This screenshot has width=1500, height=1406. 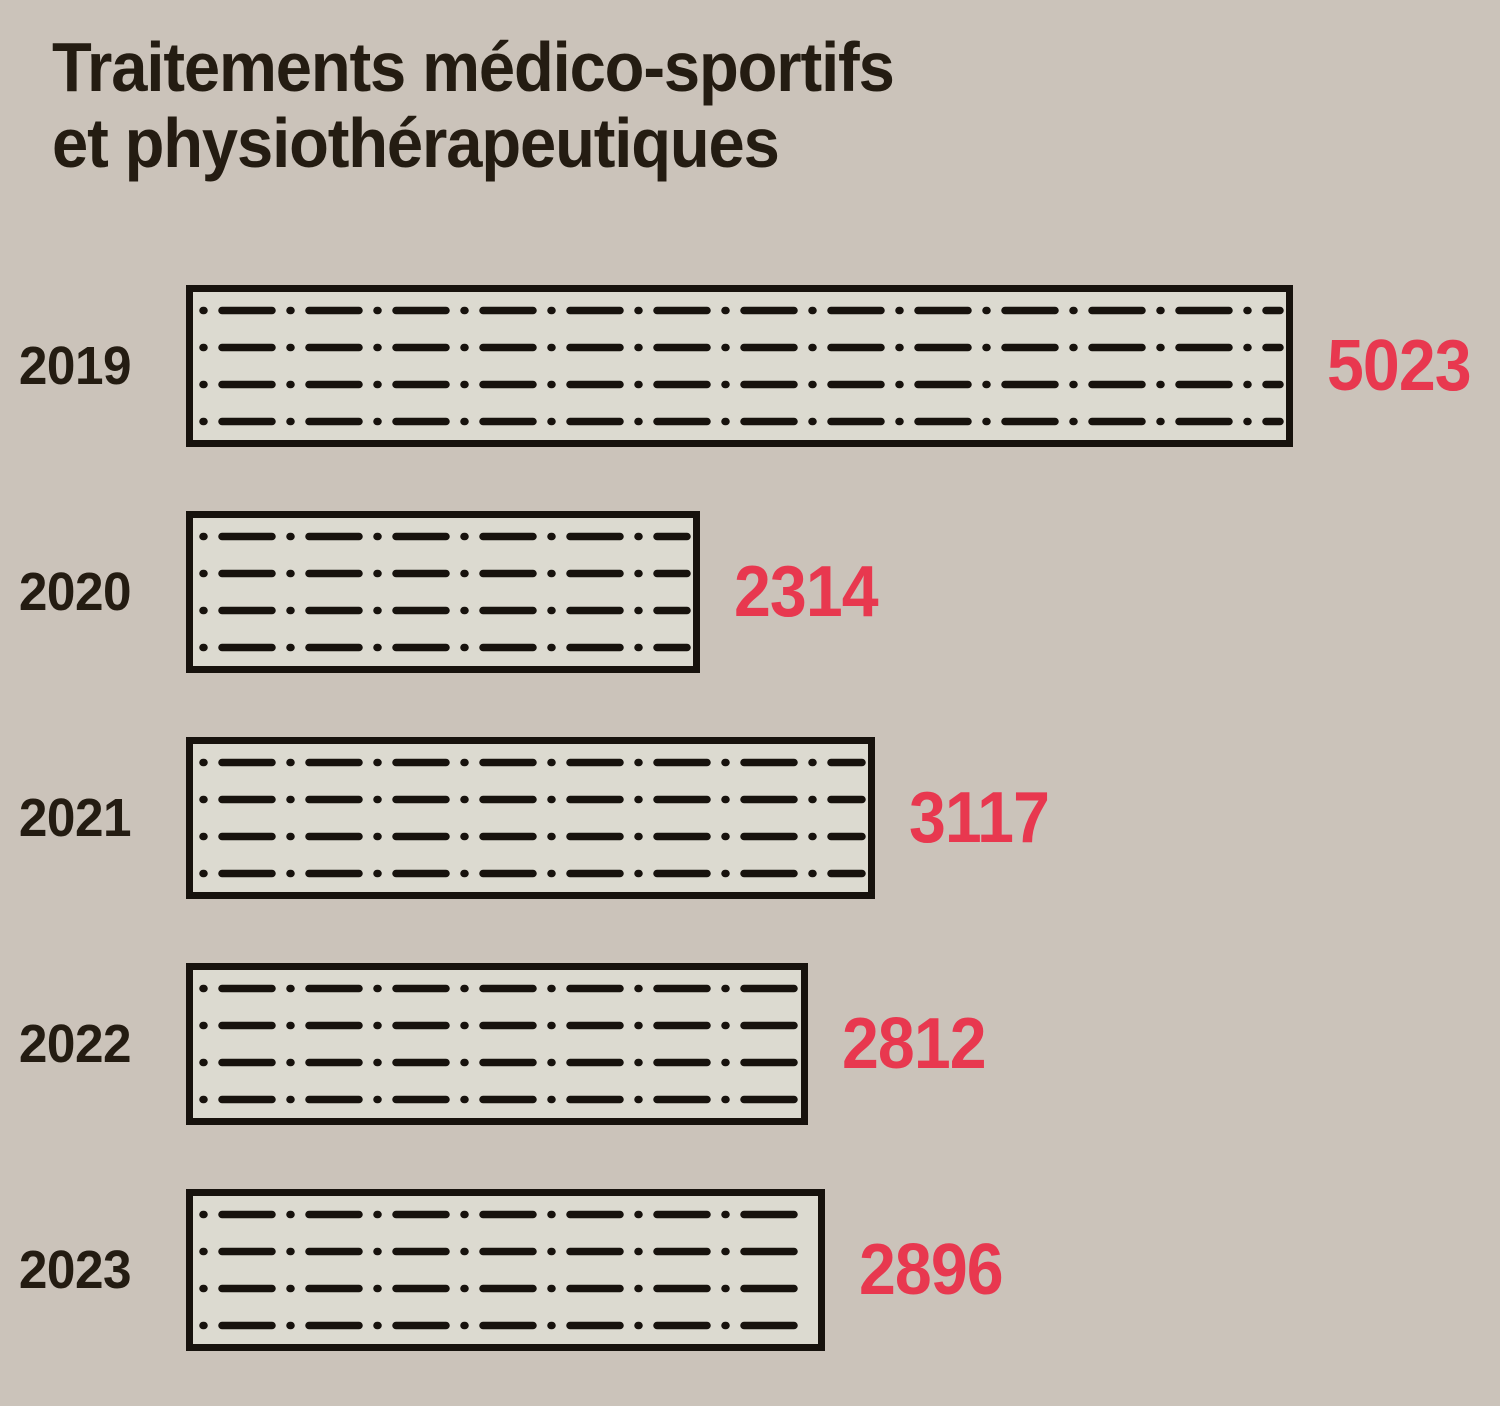 I want to click on bar-value-label: 2812, so click(x=914, y=1044).